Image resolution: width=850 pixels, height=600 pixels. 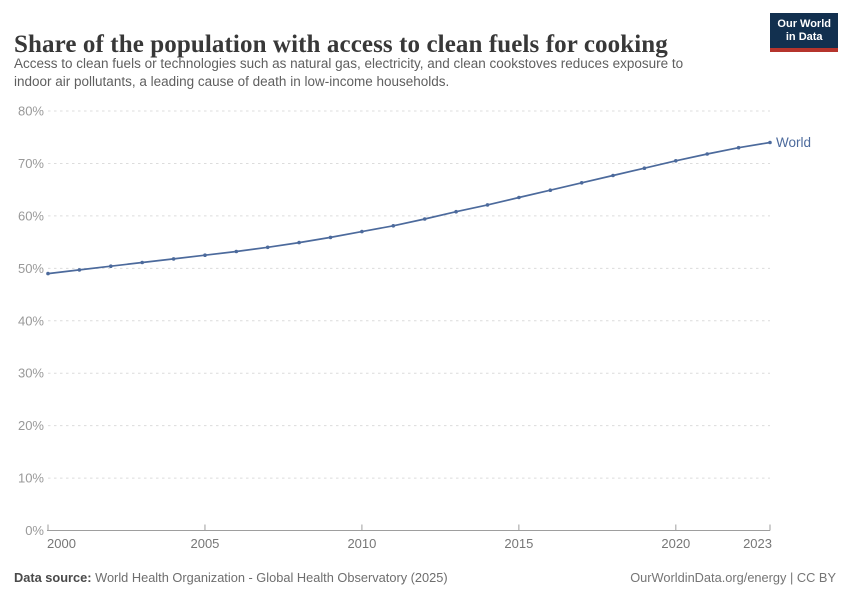 I want to click on y-axis-label: 50%, so click(x=31, y=268).